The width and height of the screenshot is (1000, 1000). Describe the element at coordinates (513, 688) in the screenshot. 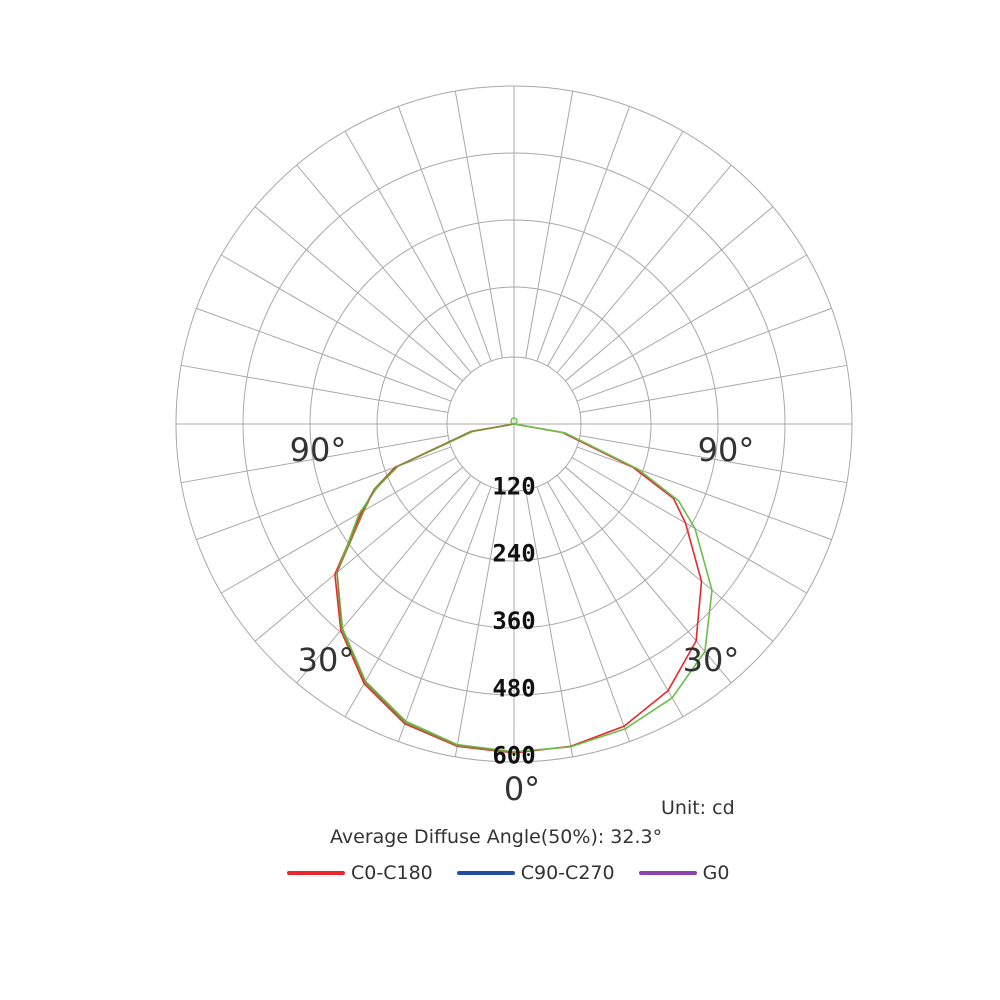

I see `radial-tick-label-480: 480` at that location.